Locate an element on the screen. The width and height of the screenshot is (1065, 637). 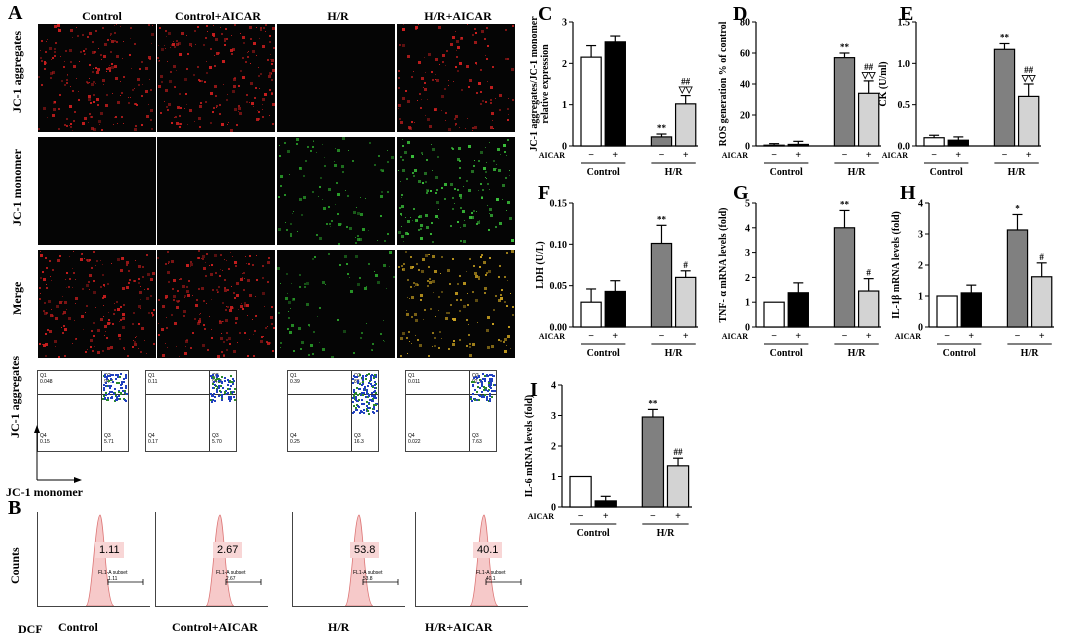
panel-letter-i: I is located at coordinates (534, 390).